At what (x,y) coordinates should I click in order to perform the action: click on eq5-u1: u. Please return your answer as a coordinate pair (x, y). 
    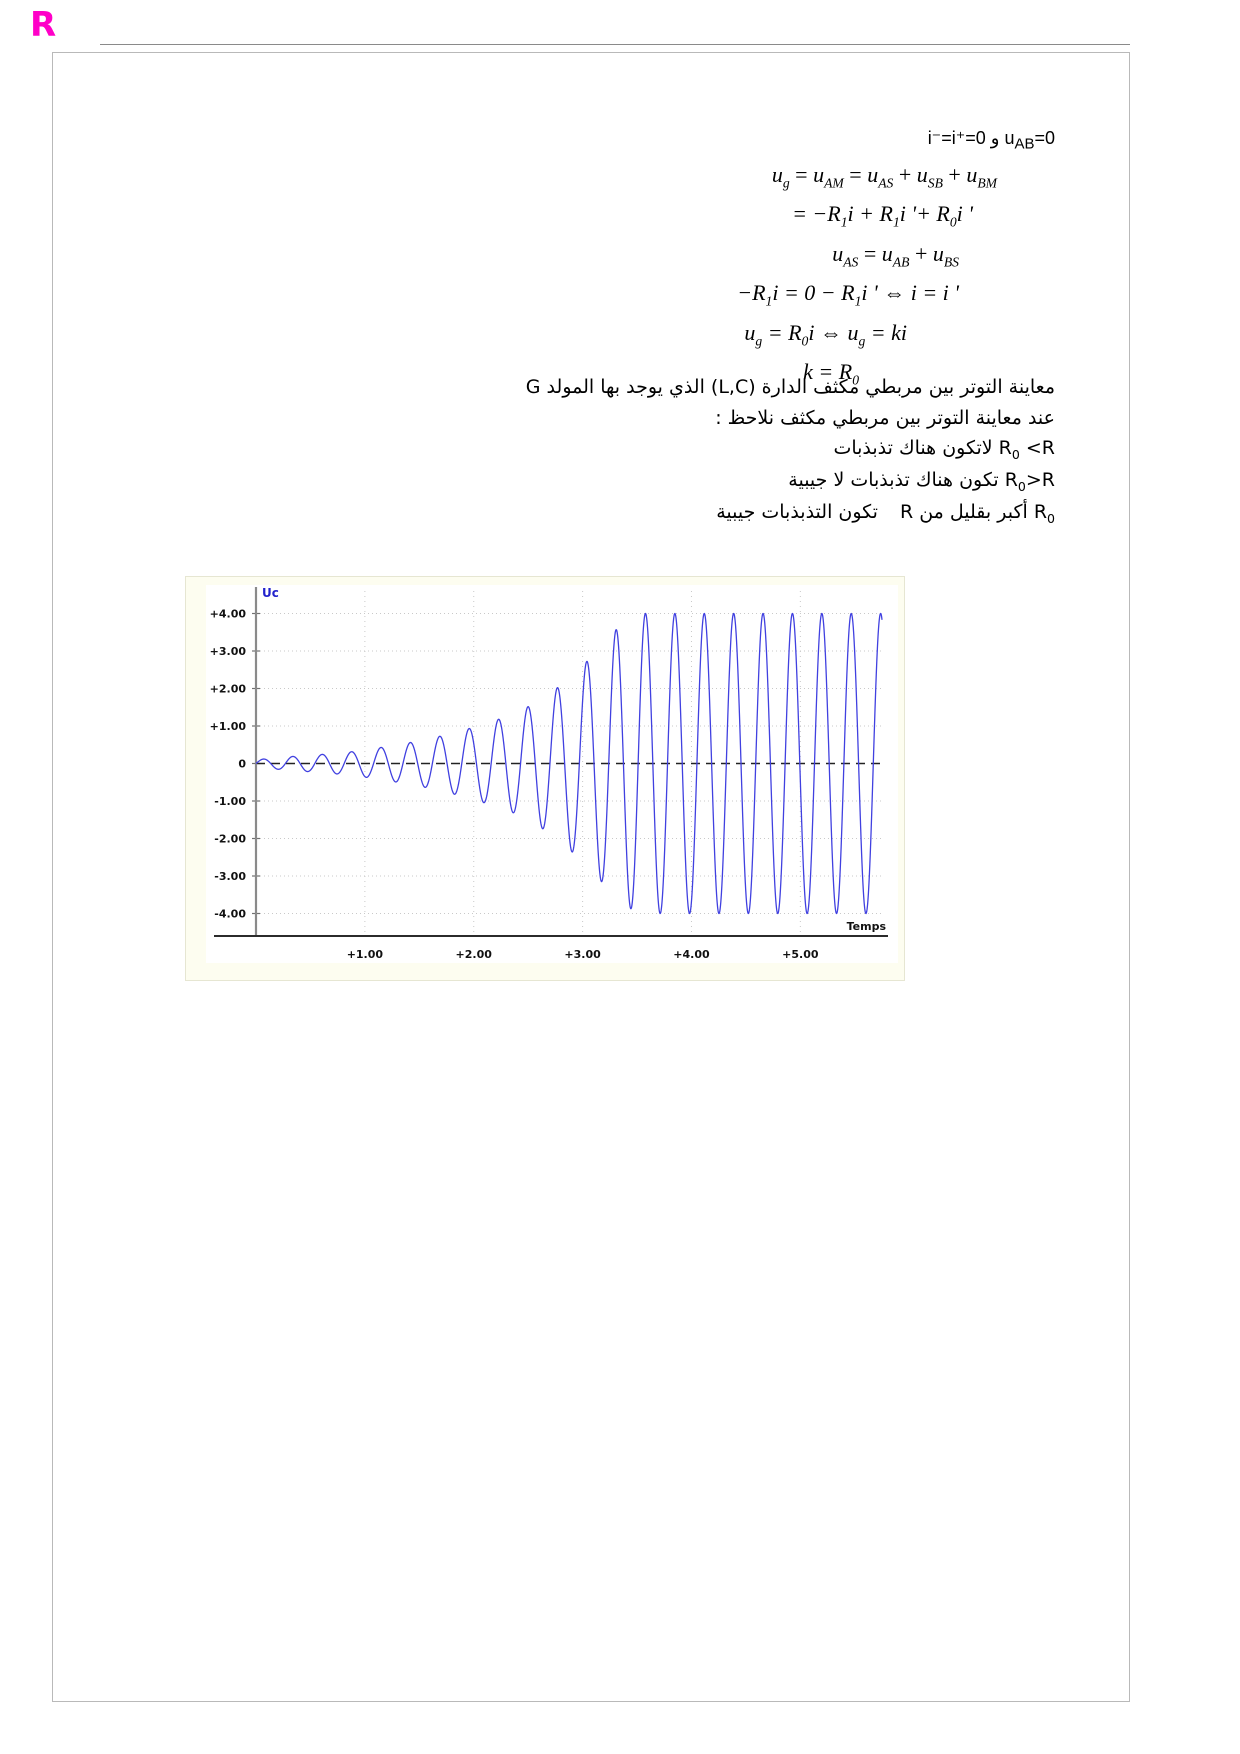
    Looking at the image, I should click on (750, 332).